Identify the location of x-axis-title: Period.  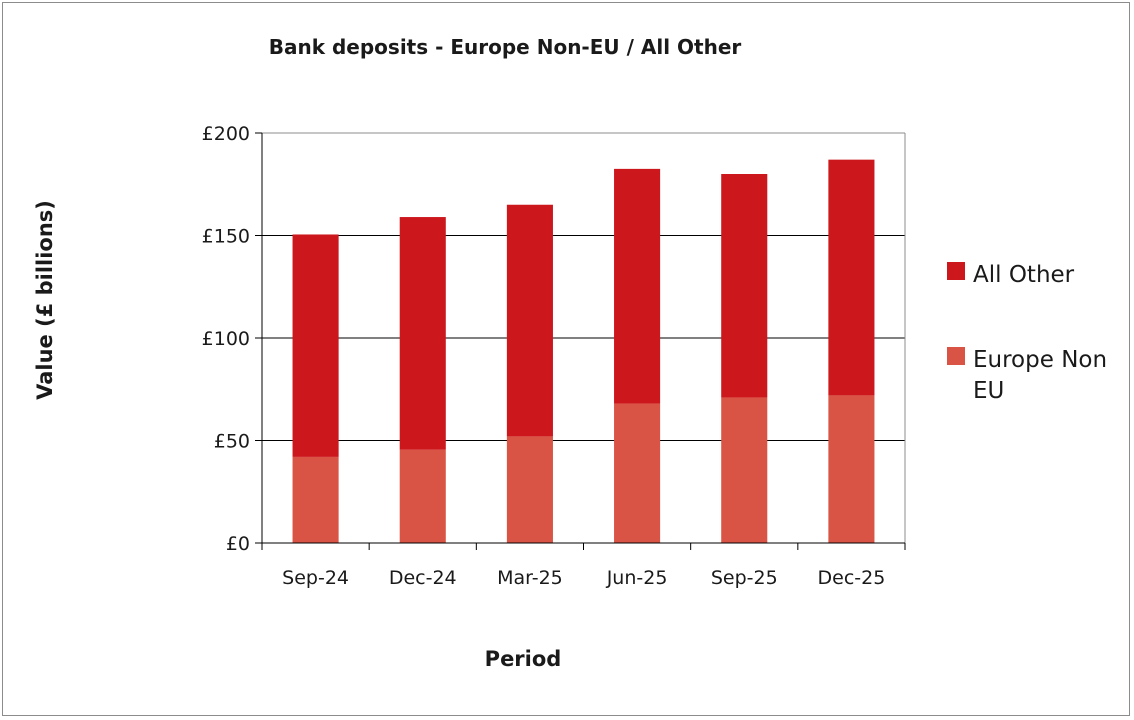
(523, 659).